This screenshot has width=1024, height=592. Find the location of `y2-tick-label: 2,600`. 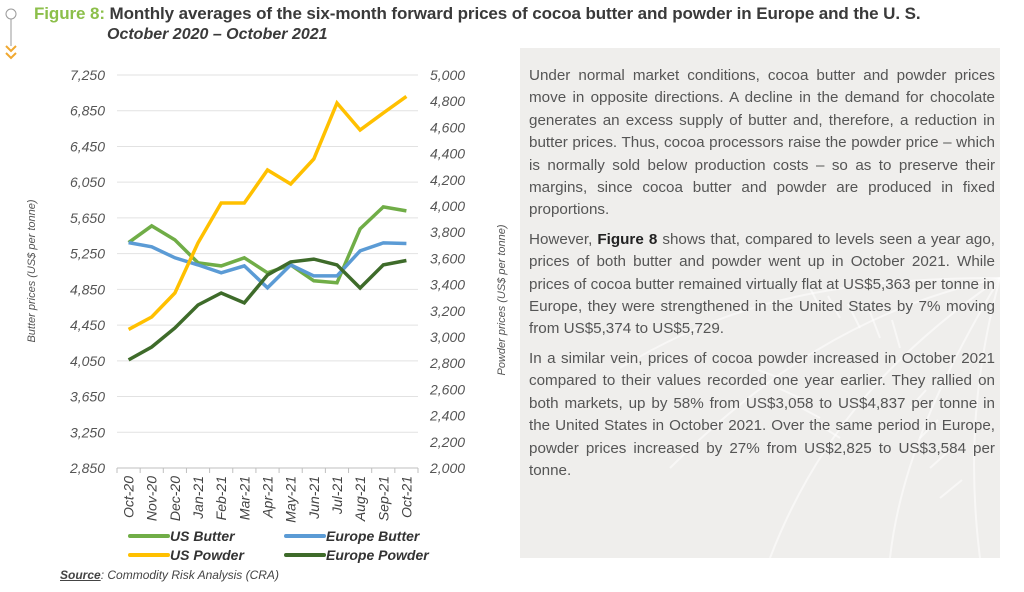

y2-tick-label: 2,600 is located at coordinates (447, 389).